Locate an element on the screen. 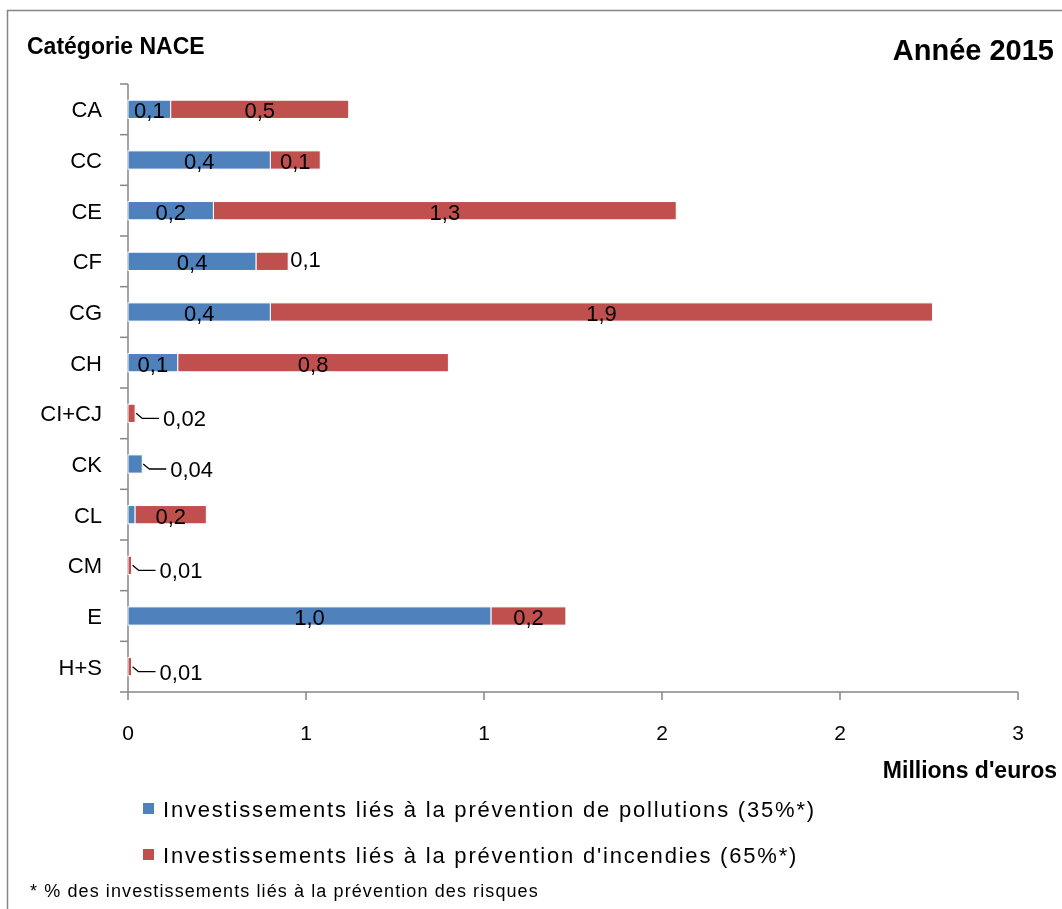  y-tick-label: CK is located at coordinates (87, 464).